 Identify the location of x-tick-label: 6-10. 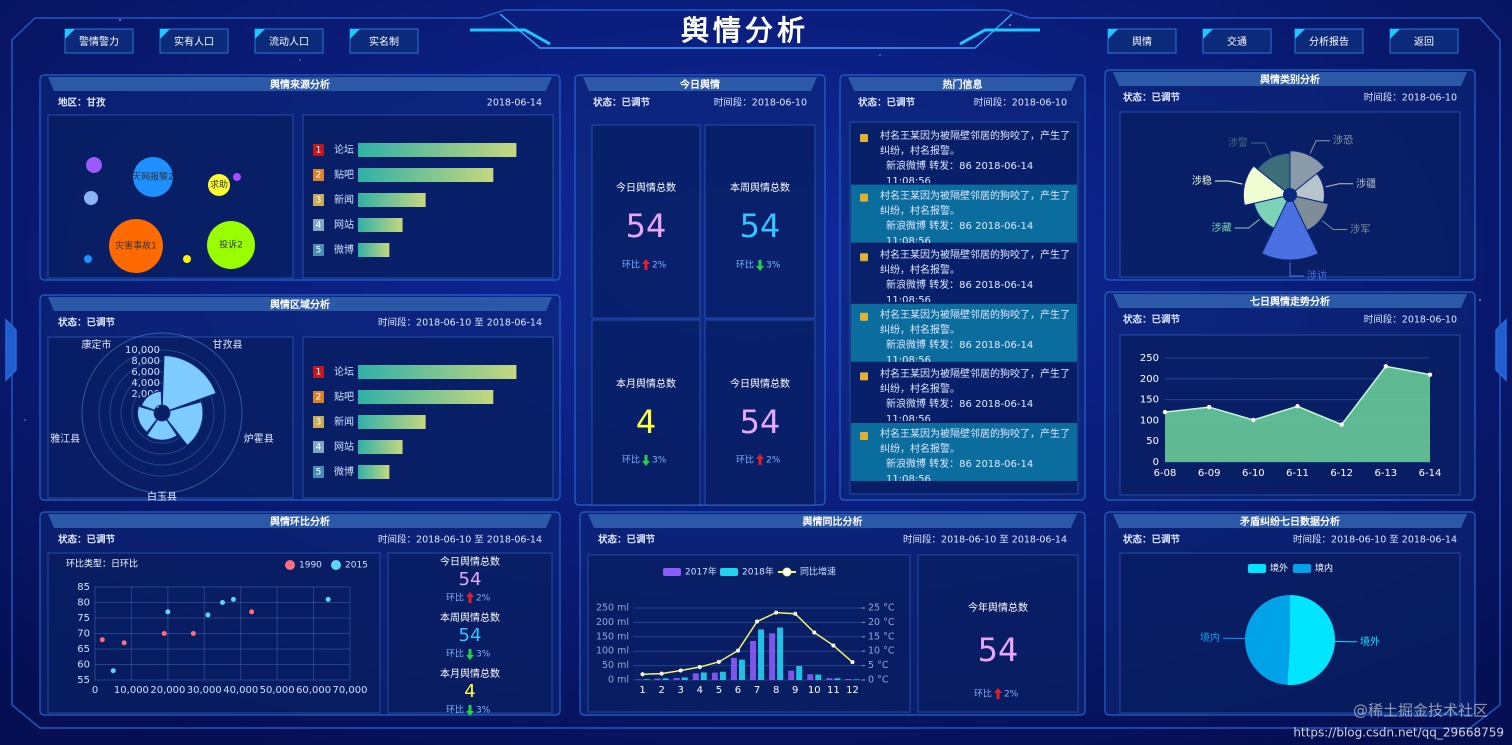
(1253, 473).